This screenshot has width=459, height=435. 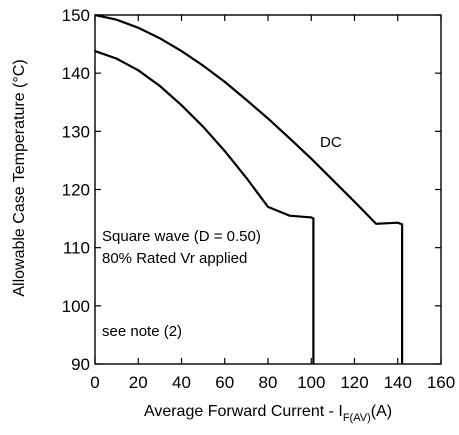 What do you see at coordinates (76, 15) in the screenshot?
I see `y-tick-label: 150` at bounding box center [76, 15].